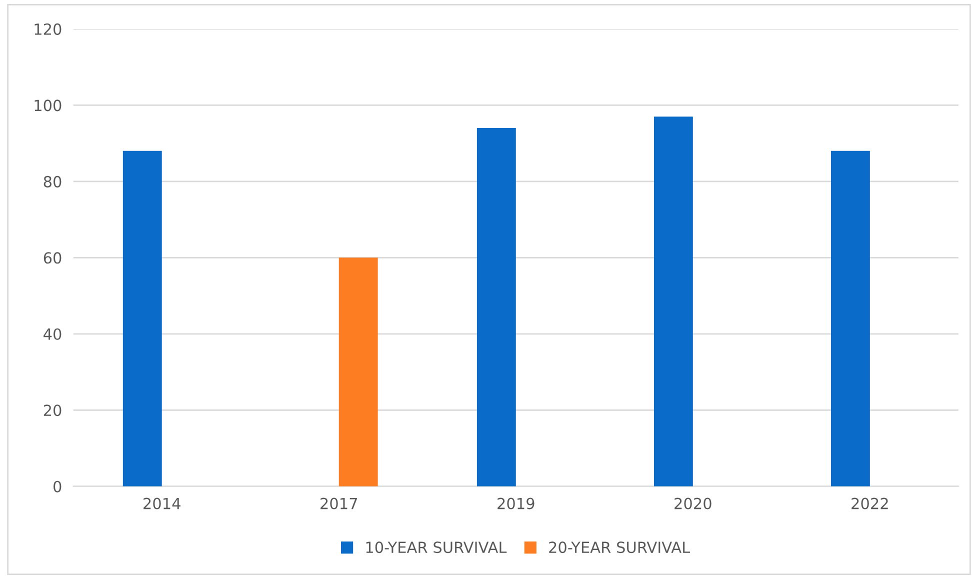  I want to click on y-tick-label: 60, so click(53, 258).